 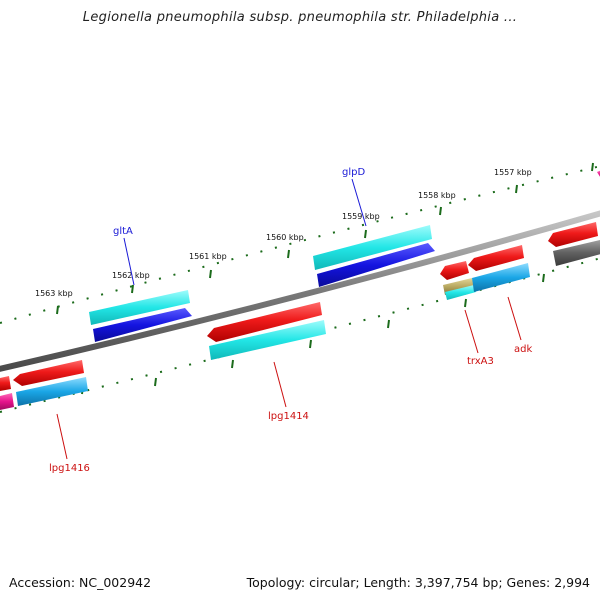 I want to click on tick-label-1557: 1557 kbp, so click(x=513, y=172).